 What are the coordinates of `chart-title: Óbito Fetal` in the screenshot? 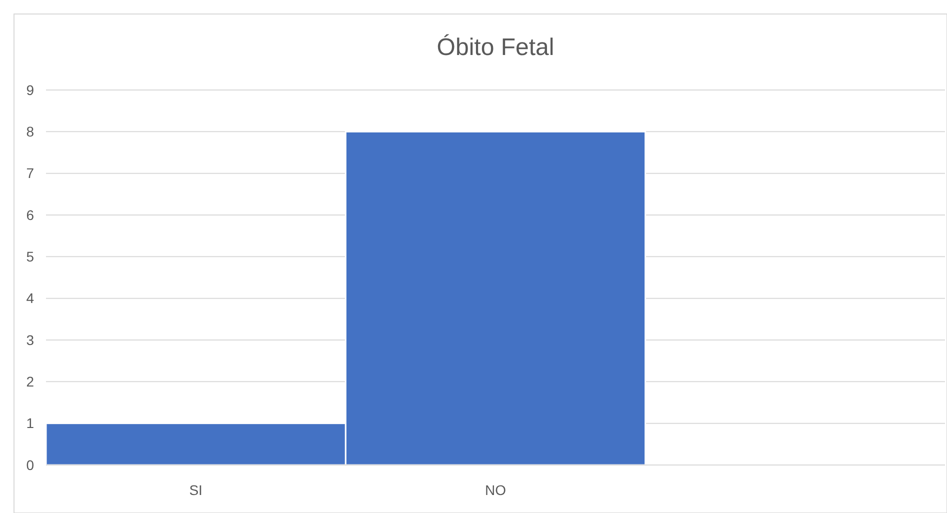 It's located at (495, 47).